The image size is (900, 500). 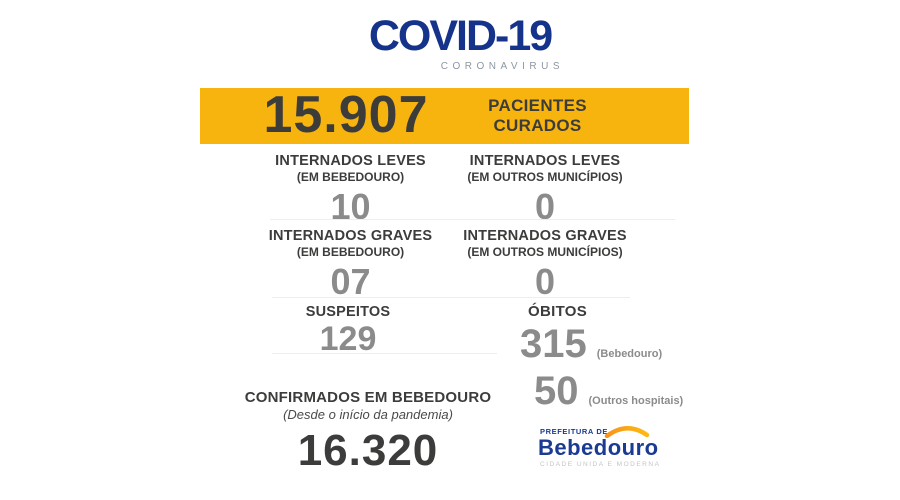 I want to click on cured-patients-banner: 15.907 PACIENTES CURADOS, so click(x=444, y=116).